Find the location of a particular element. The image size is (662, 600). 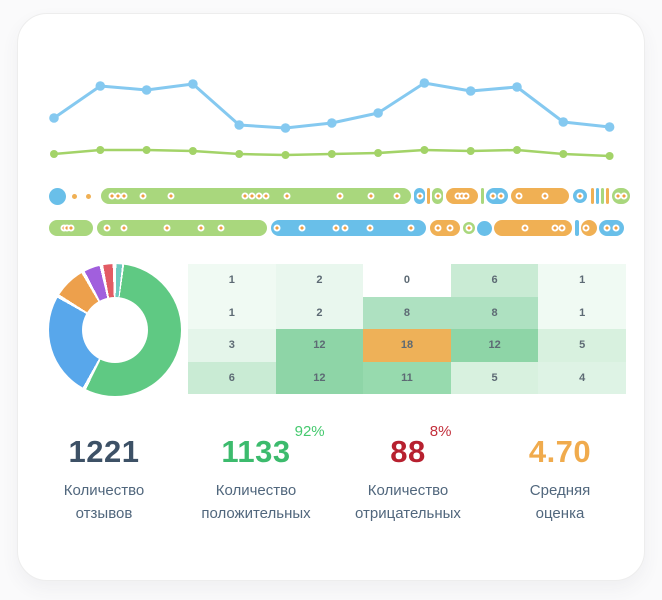

stat-value-row: 88 8% is located at coordinates (420, 446).